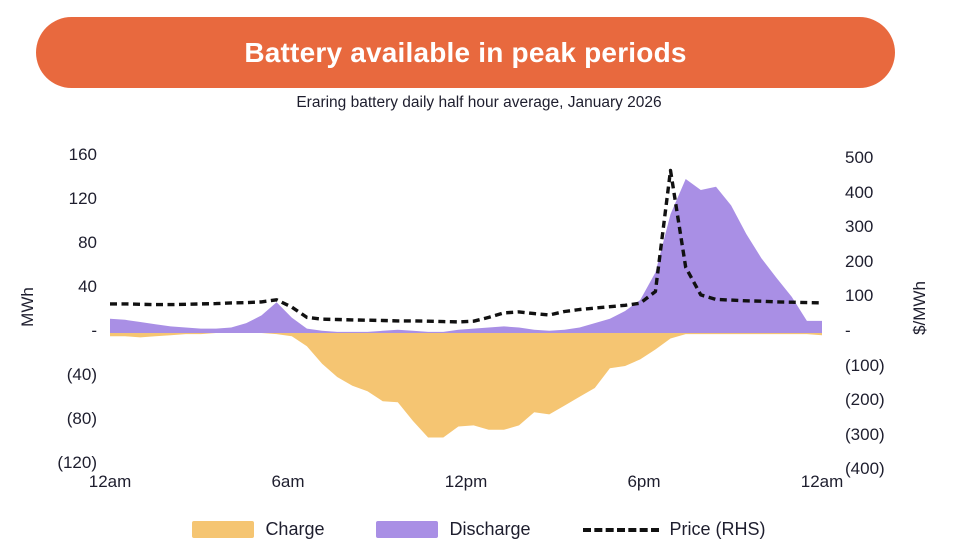  Describe the element at coordinates (859, 192) in the screenshot. I see `right-axis-tick: 400` at that location.